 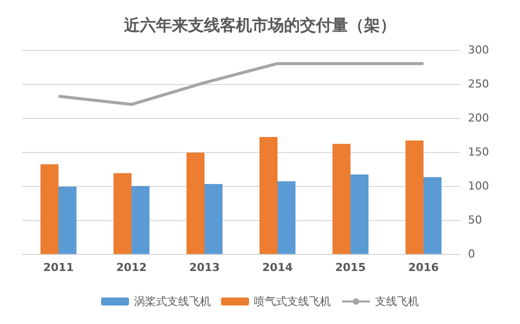 What do you see at coordinates (478, 84) in the screenshot?
I see `y-tick-label: 250` at bounding box center [478, 84].